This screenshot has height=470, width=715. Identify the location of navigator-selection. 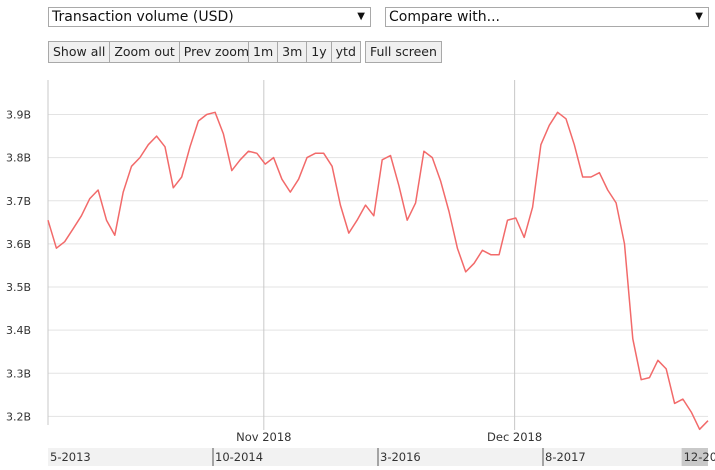
(694, 457).